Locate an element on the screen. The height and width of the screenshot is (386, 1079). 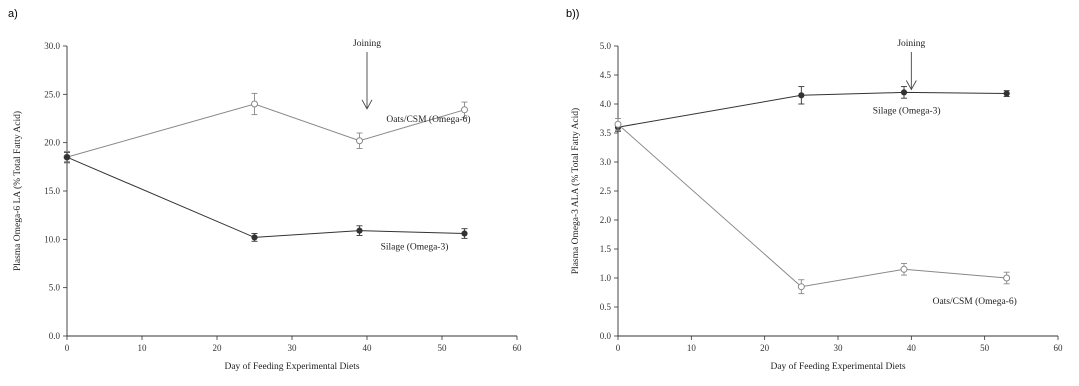
y-tick-label: 2.0 is located at coordinates (606, 220).